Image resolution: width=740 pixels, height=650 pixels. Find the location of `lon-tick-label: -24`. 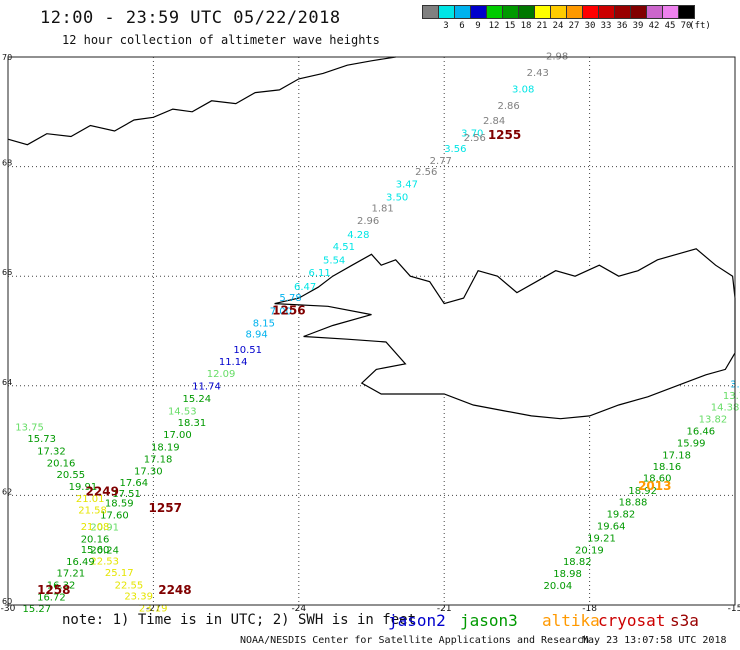

lon-tick-label: -24 is located at coordinates (298, 609).